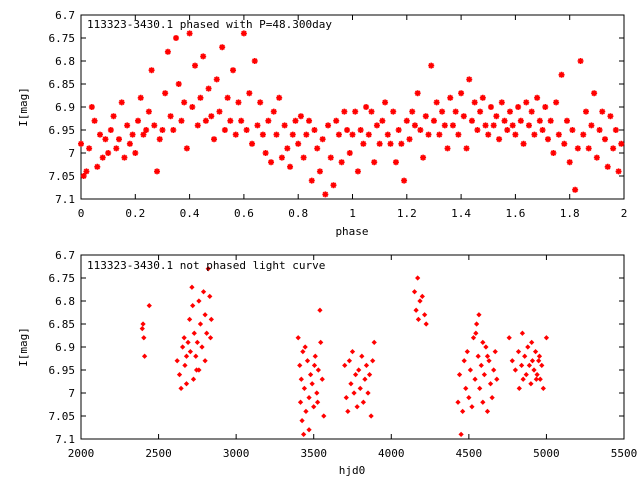  What do you see at coordinates (62, 324) in the screenshot?
I see `y-tick-label: 6.85` at bounding box center [62, 324].